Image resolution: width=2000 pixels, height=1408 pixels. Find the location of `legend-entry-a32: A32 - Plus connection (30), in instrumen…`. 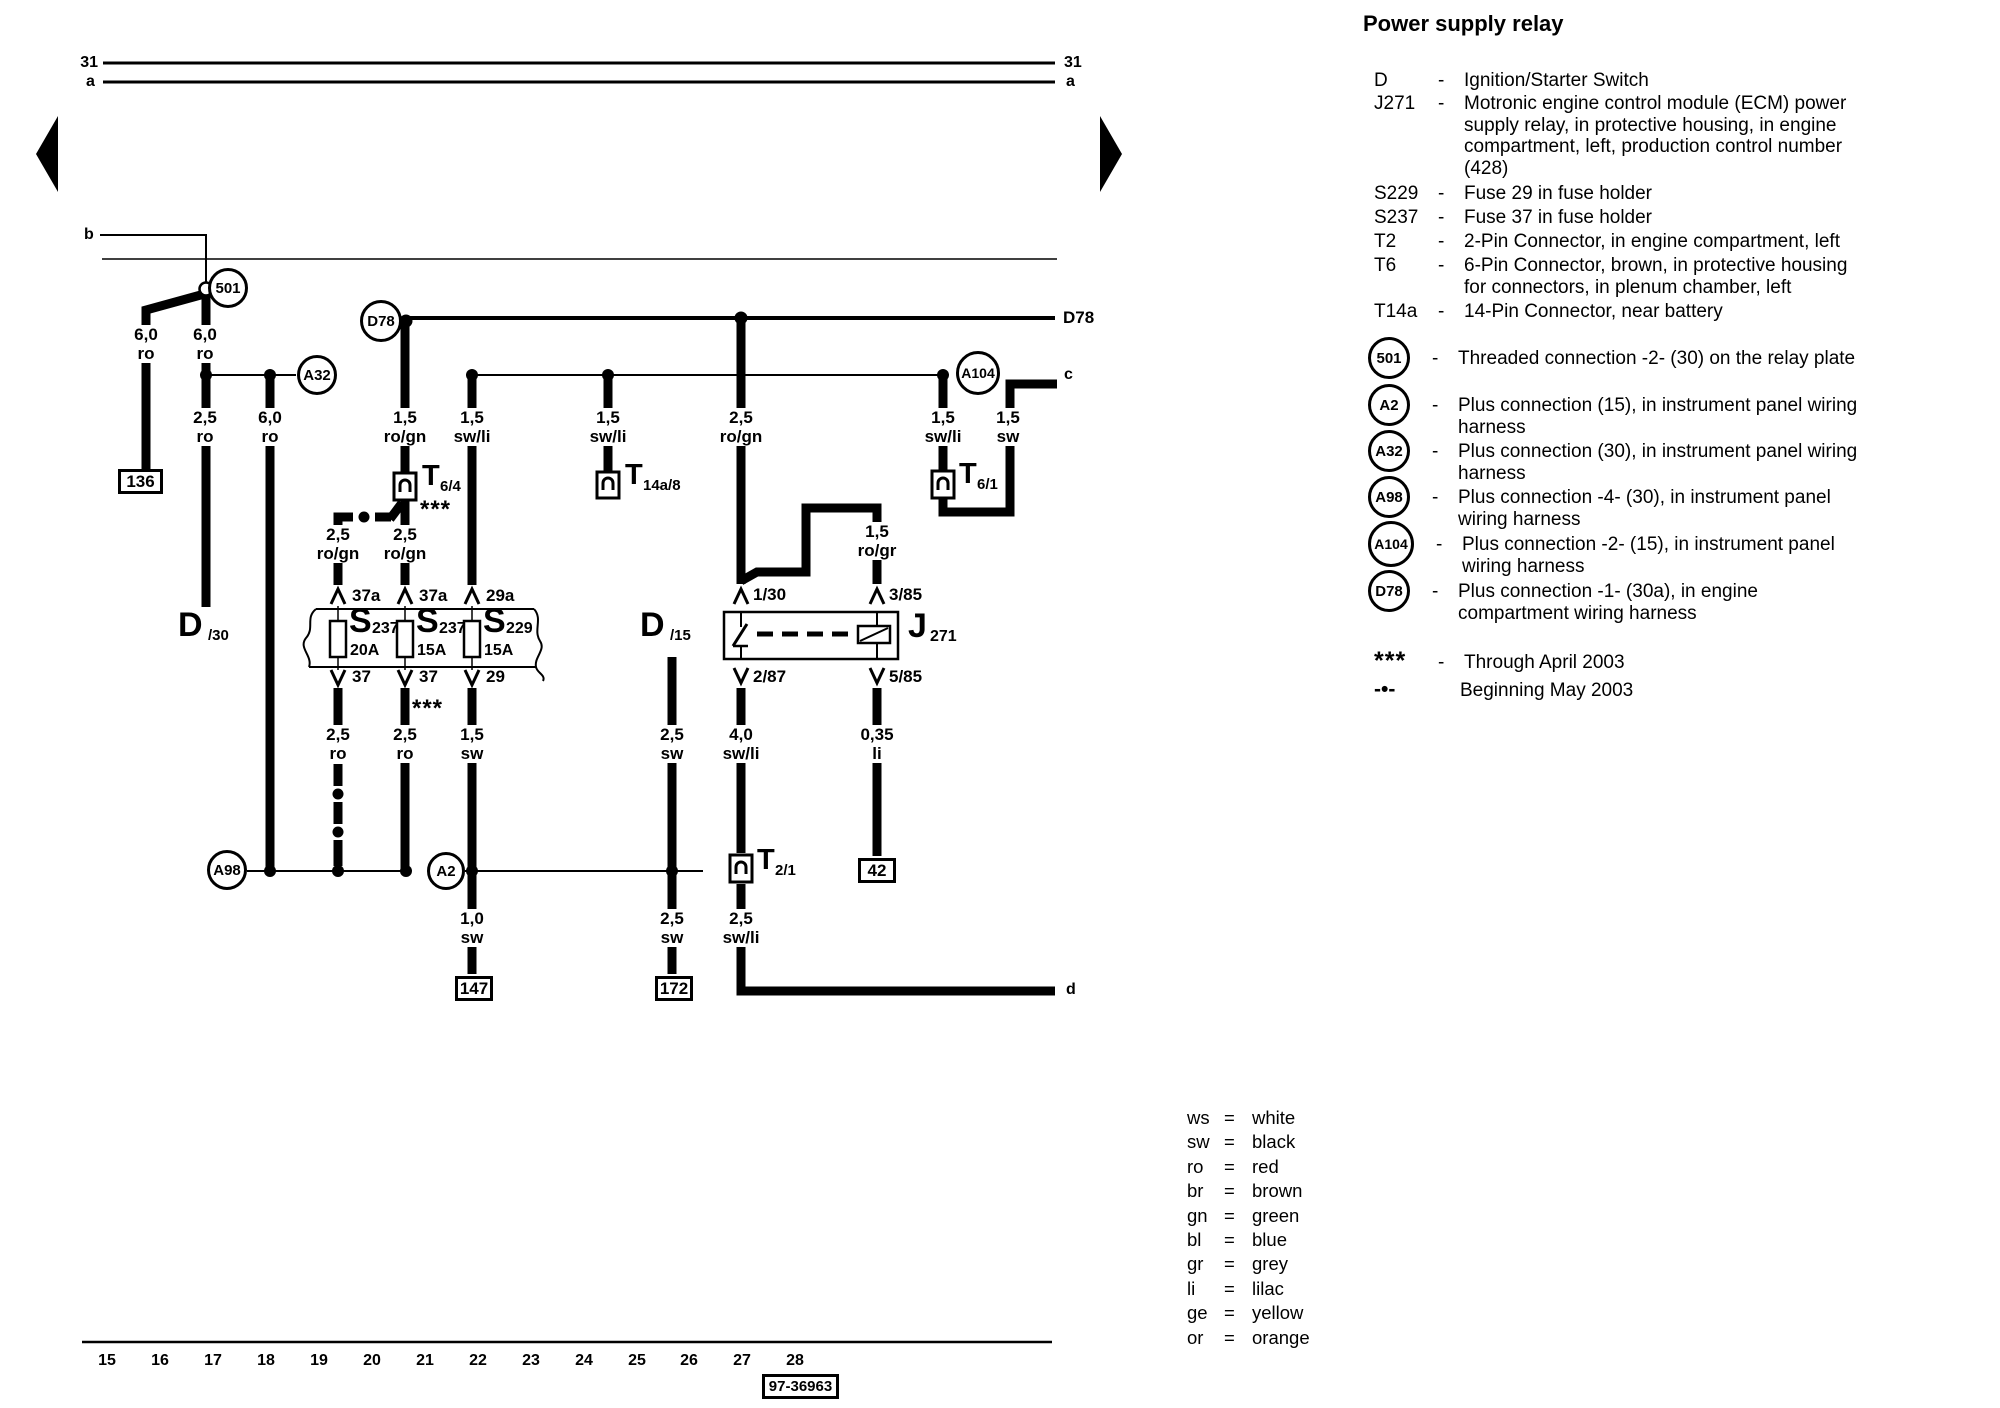

legend-entry-a32: A32 - Plus connection (30), in instrumen… is located at coordinates (1671, 457).